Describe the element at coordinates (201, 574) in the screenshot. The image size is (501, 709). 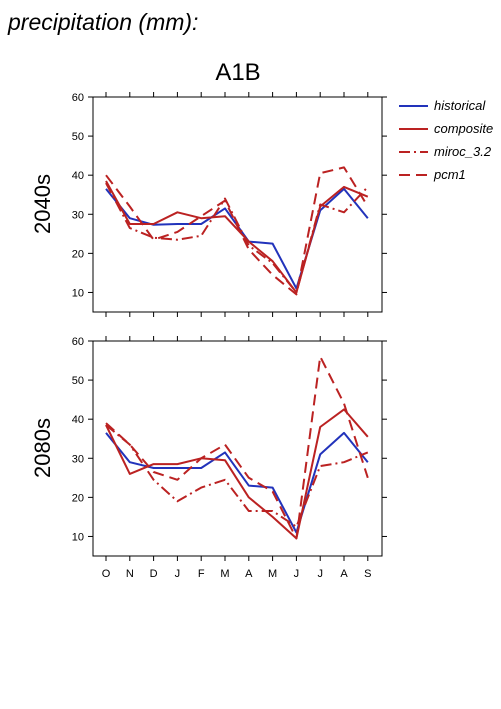
I see `x-tick-label: F` at that location.